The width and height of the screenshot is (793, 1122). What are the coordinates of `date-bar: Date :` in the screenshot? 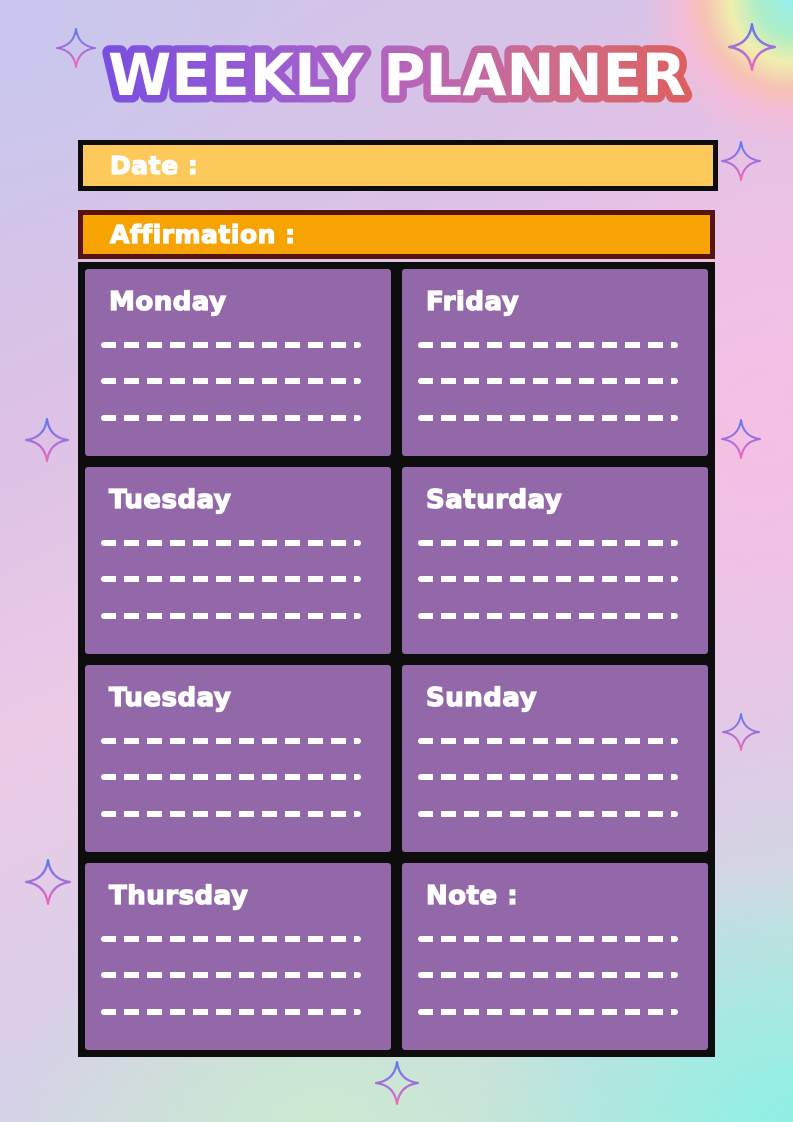 It's located at (398, 165).